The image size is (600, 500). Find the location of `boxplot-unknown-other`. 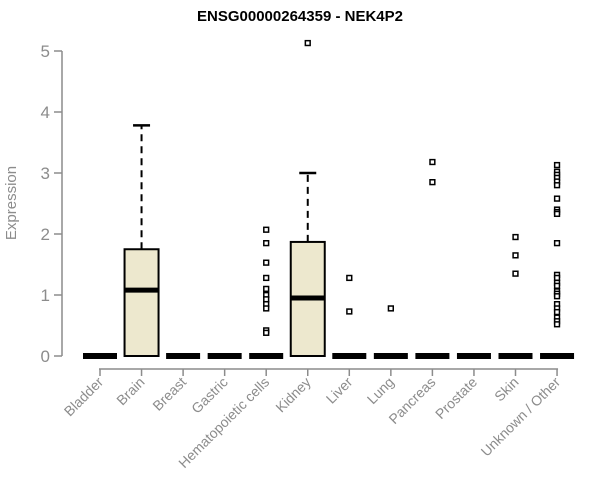

boxplot-unknown-other is located at coordinates (557, 260).